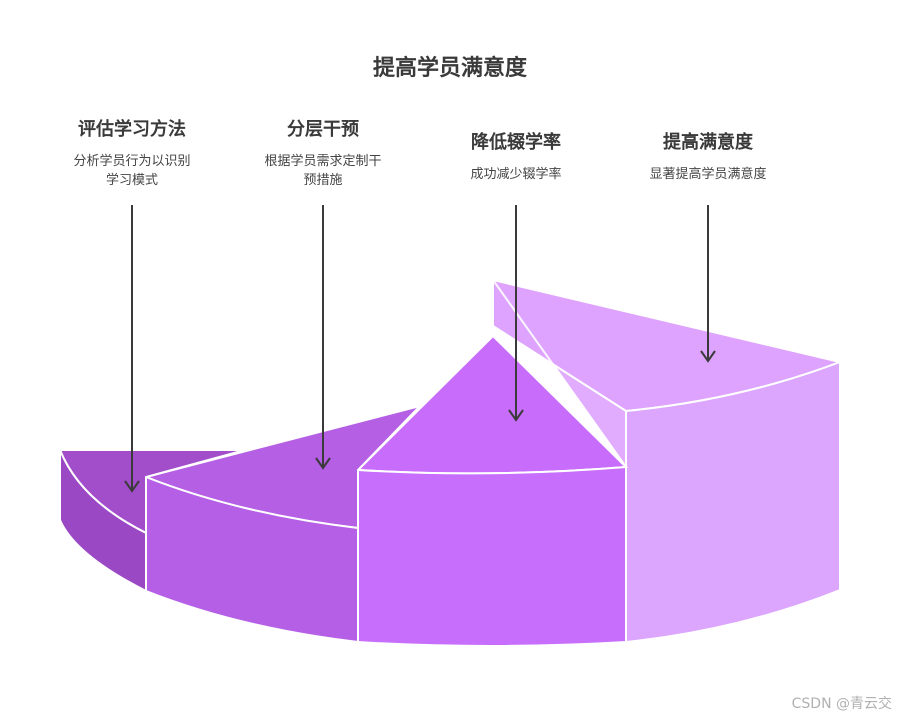  I want to click on step-2-description: 根据学员需求定制干 预措施, so click(323, 171).